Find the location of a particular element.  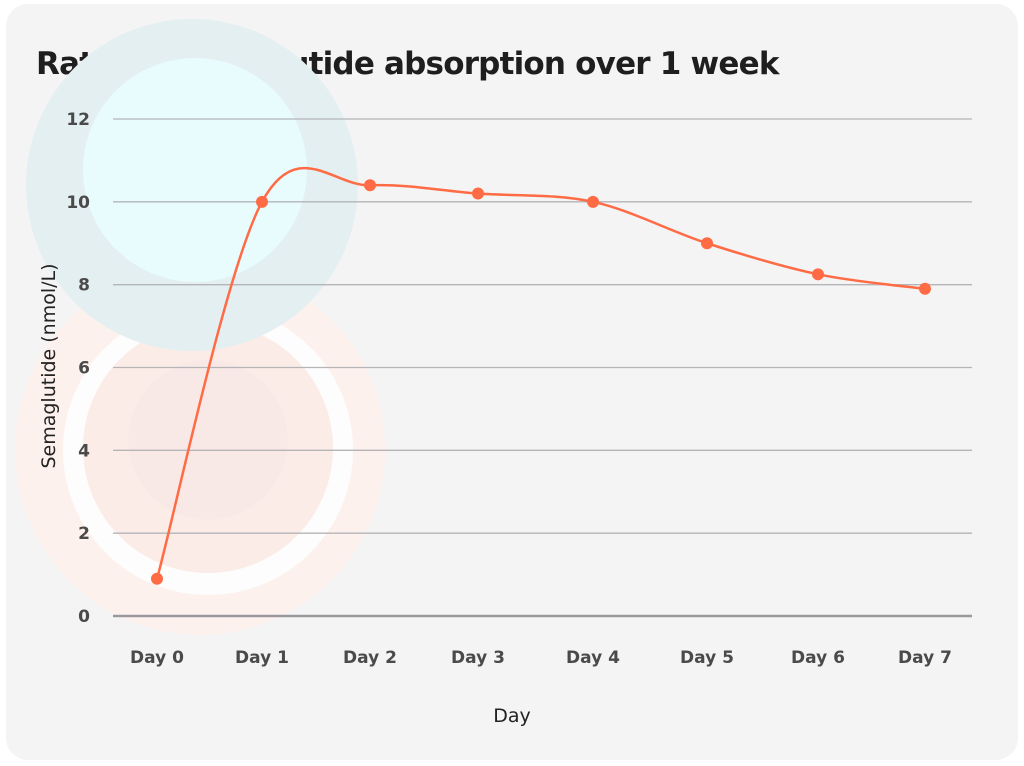

x-tick-label: Day 0 is located at coordinates (157, 658).